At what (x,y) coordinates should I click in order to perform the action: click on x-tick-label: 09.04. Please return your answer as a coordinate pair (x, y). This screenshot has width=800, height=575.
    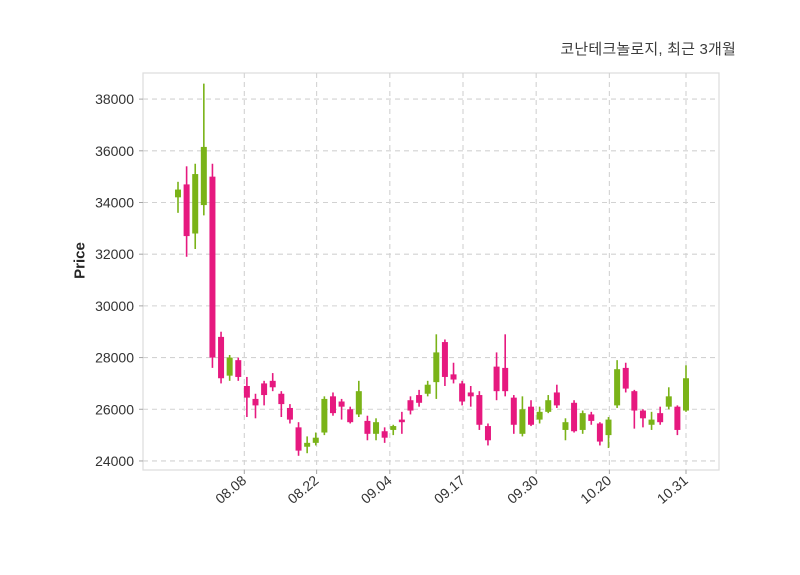
    Looking at the image, I should click on (376, 489).